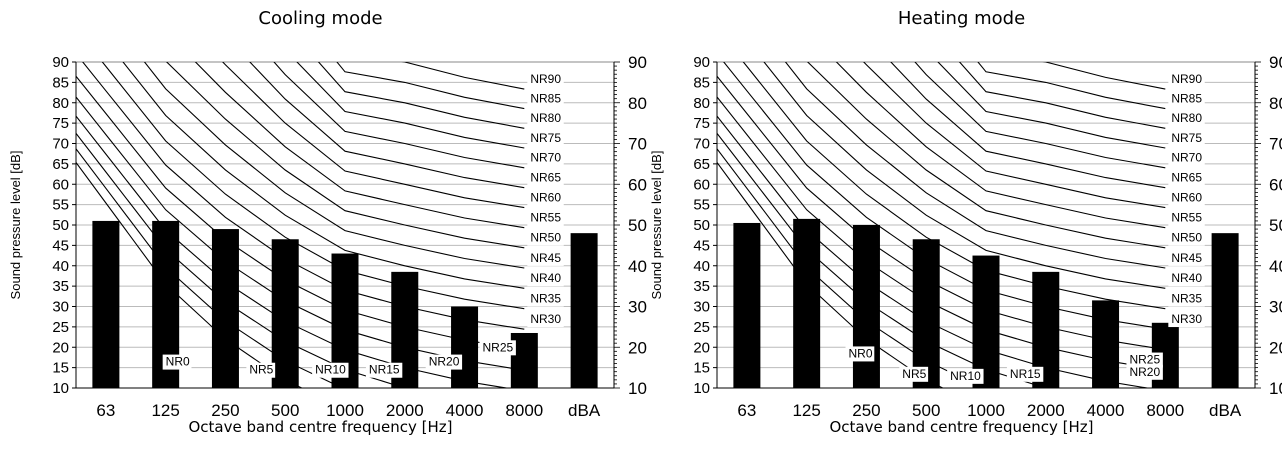 This screenshot has width=1282, height=466. Describe the element at coordinates (986, 410) in the screenshot. I see `x-tick-label: 1000` at that location.